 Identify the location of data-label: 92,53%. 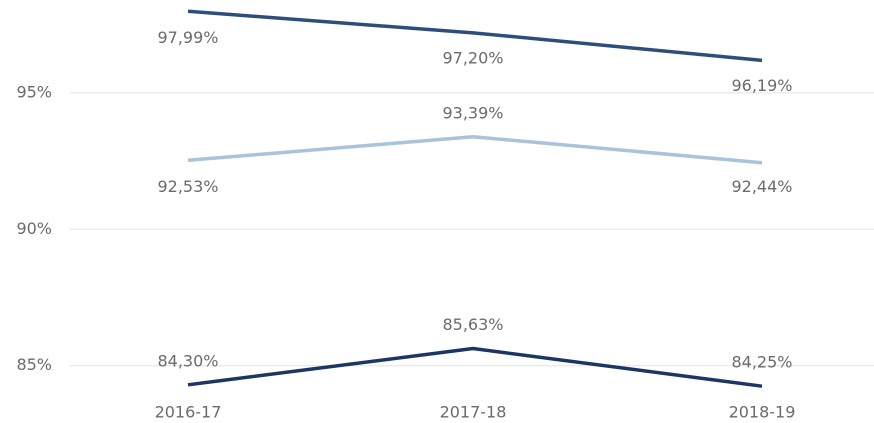
(187, 186).